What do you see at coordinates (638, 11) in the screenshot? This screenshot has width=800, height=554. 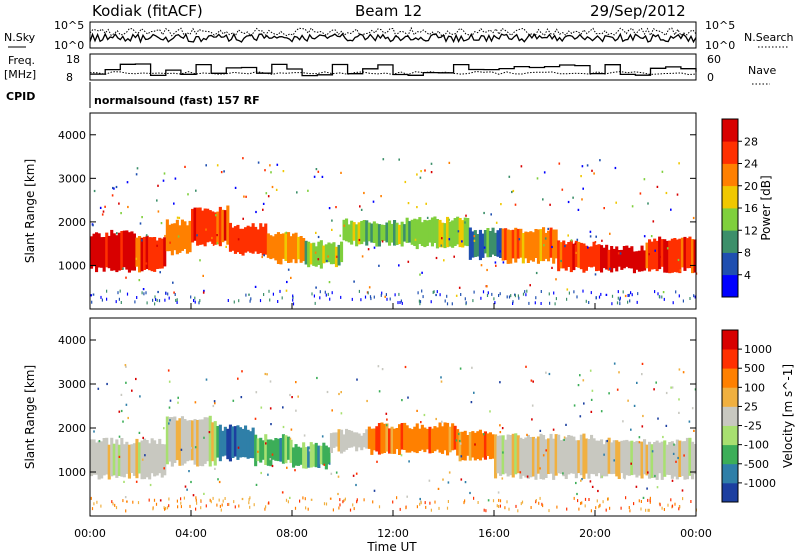 I see `date-title: 29/Sep/2012` at bounding box center [638, 11].